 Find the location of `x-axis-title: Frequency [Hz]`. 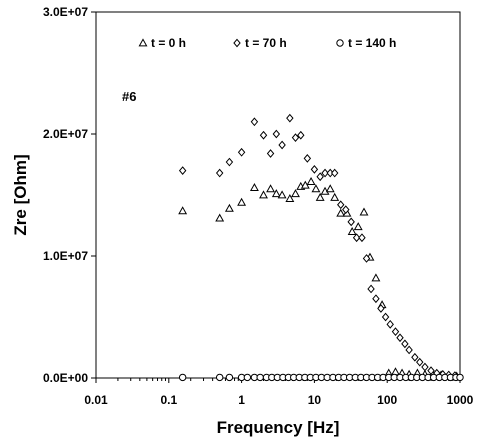

x-axis-title: Frequency [Hz] is located at coordinates (278, 427).